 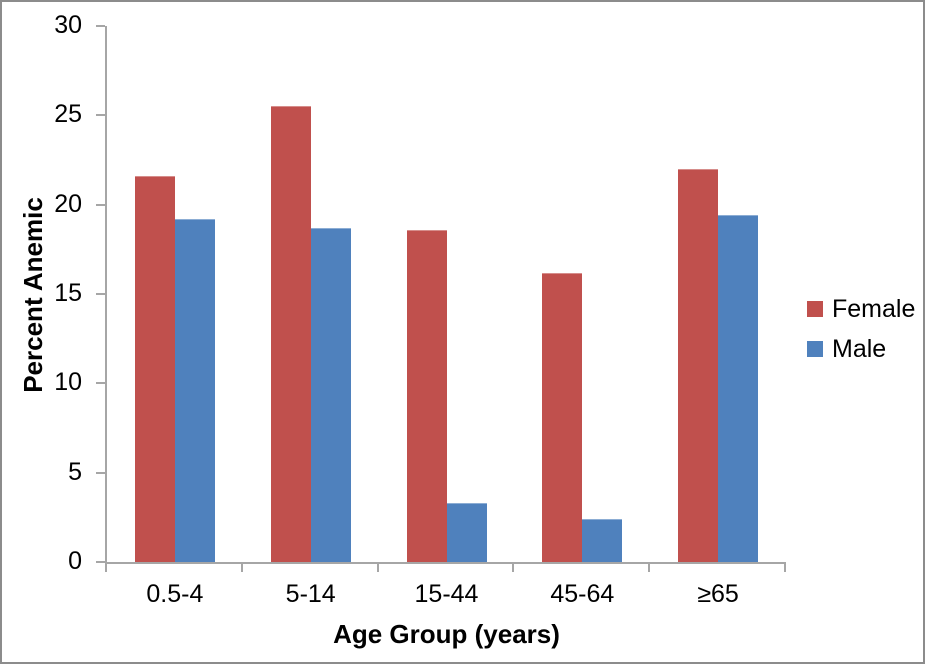 I want to click on x-axis-line, so click(x=445, y=563).